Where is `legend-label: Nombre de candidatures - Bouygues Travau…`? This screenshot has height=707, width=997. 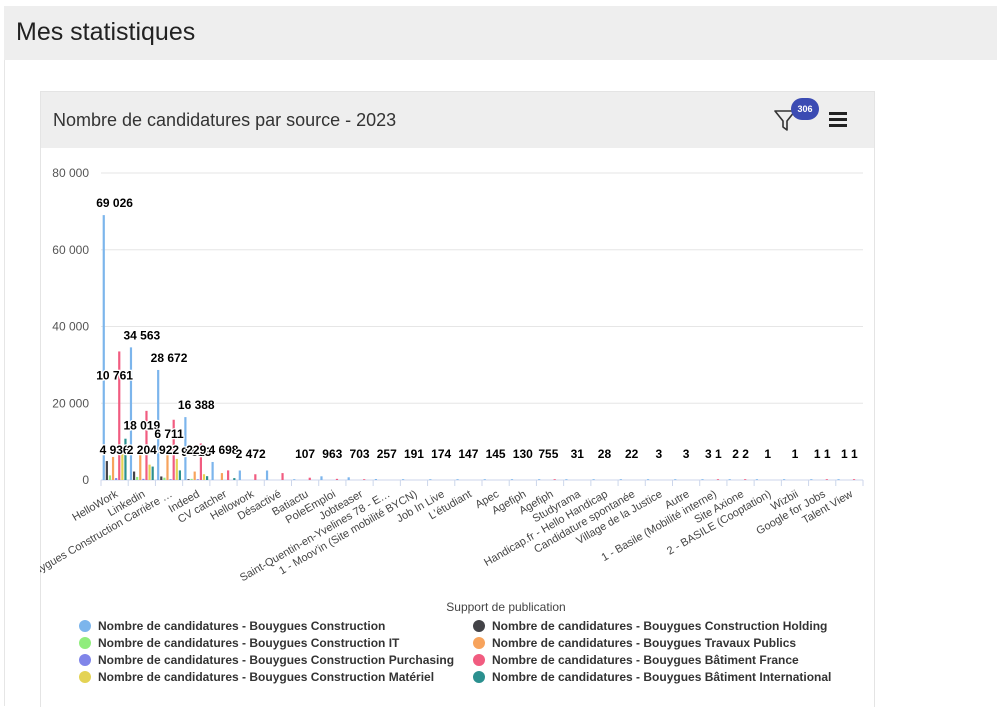
legend-label: Nombre de candidatures - Bouygues Travau… is located at coordinates (644, 643).